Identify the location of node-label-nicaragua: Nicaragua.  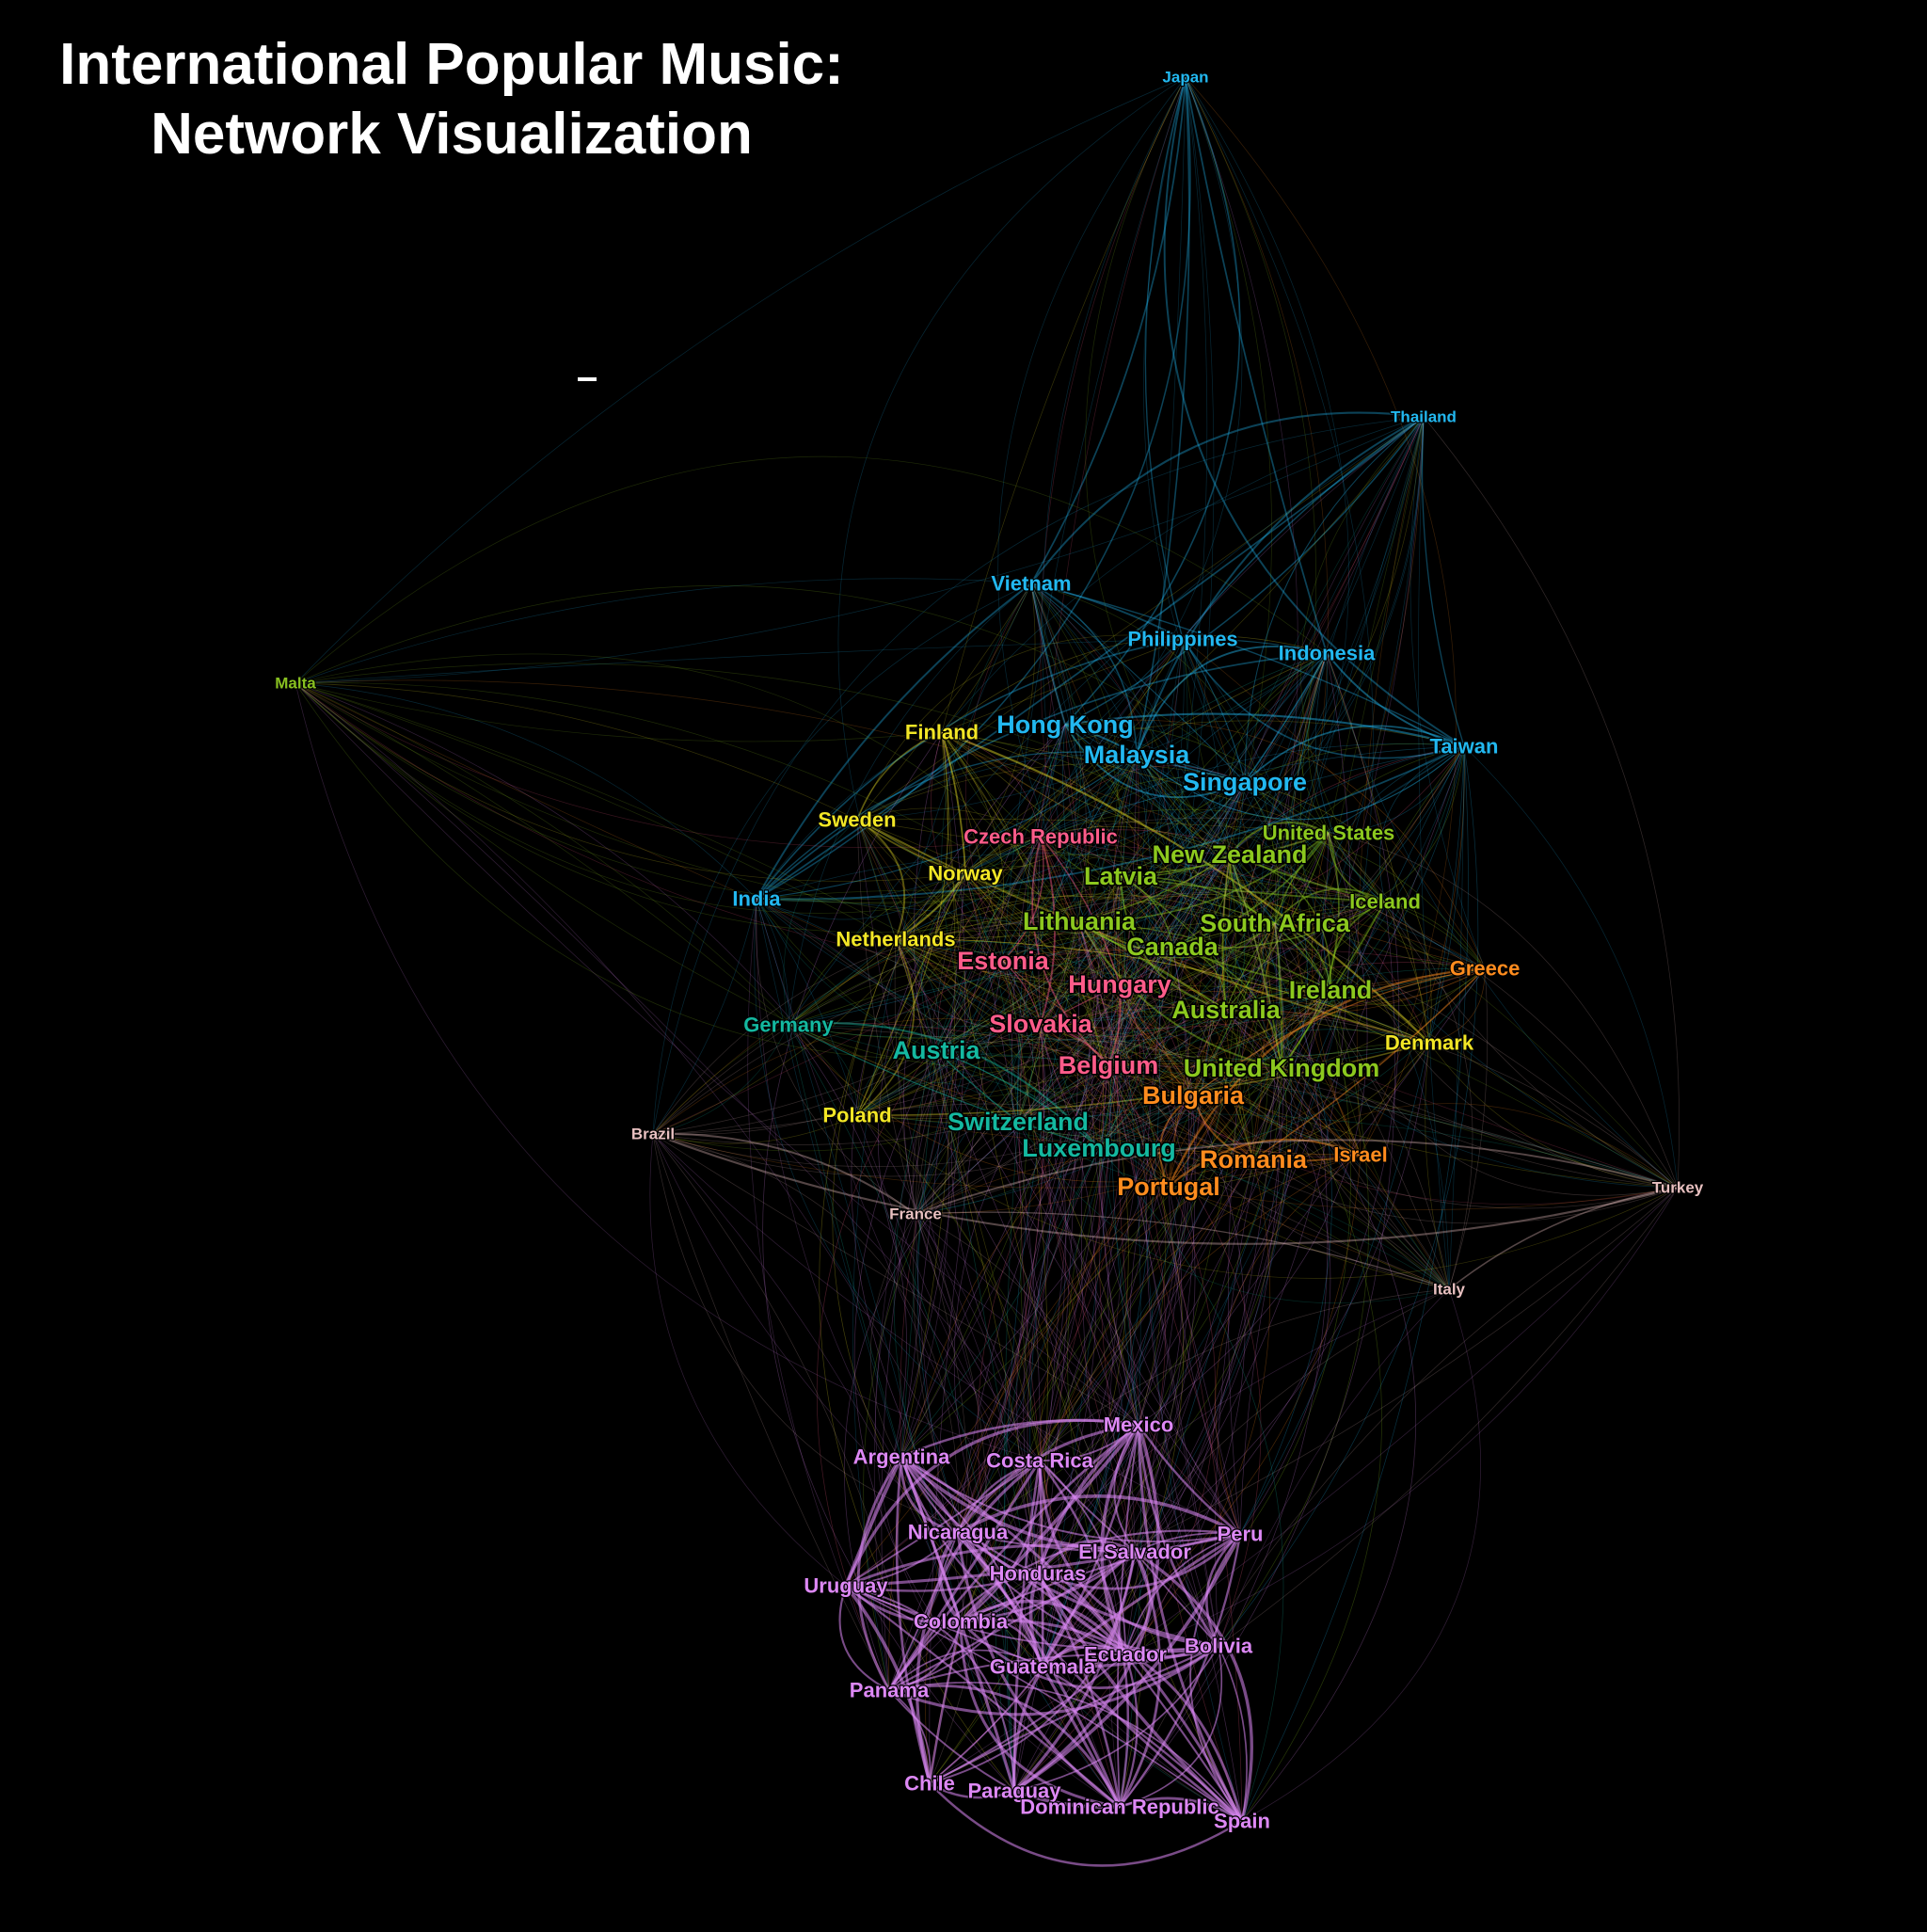
(958, 1532).